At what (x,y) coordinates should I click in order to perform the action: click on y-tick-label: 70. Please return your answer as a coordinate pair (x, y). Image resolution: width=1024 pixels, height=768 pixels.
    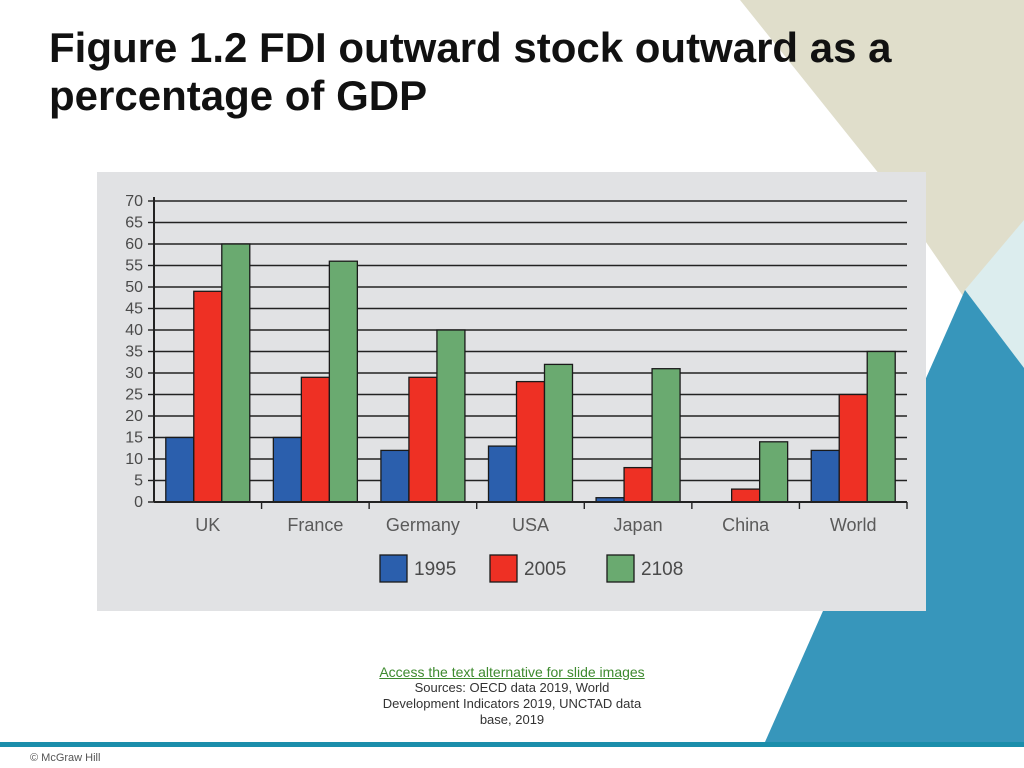
    Looking at the image, I should click on (134, 201).